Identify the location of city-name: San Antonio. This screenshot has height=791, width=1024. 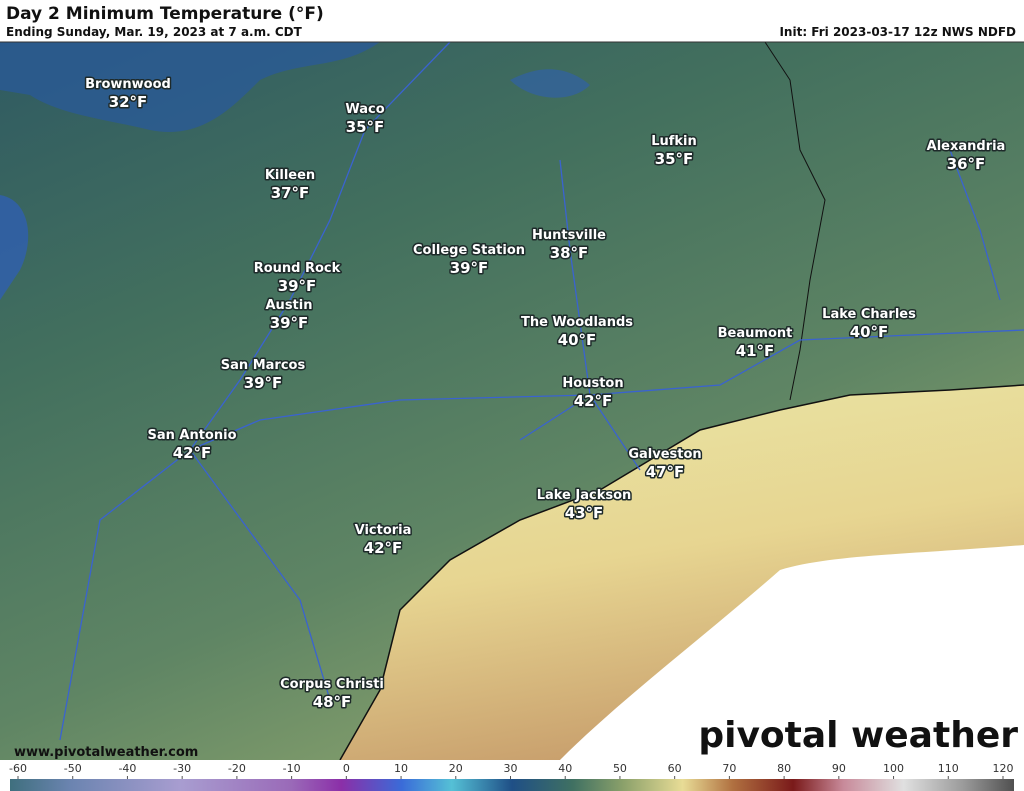
(191, 435).